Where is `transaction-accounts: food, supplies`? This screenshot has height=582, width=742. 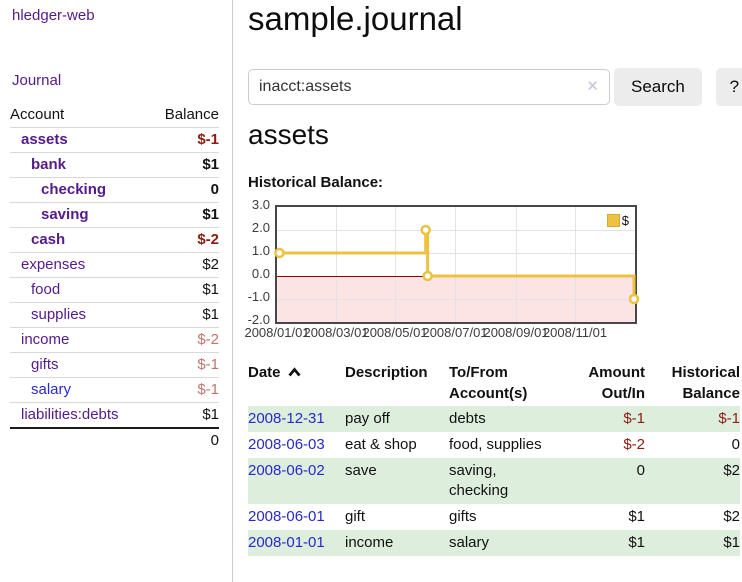
transaction-accounts: food, supplies is located at coordinates (495, 444).